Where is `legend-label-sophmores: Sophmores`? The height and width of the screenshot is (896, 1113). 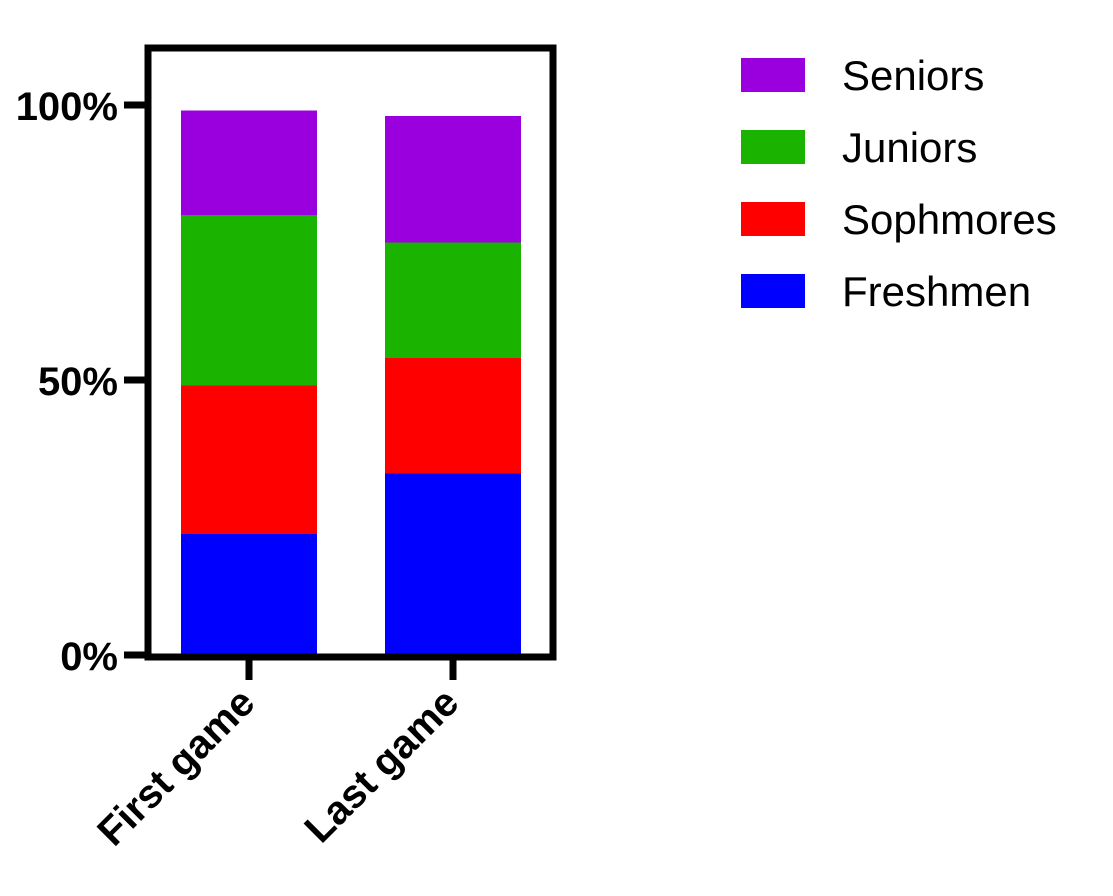 legend-label-sophmores: Sophmores is located at coordinates (949, 219).